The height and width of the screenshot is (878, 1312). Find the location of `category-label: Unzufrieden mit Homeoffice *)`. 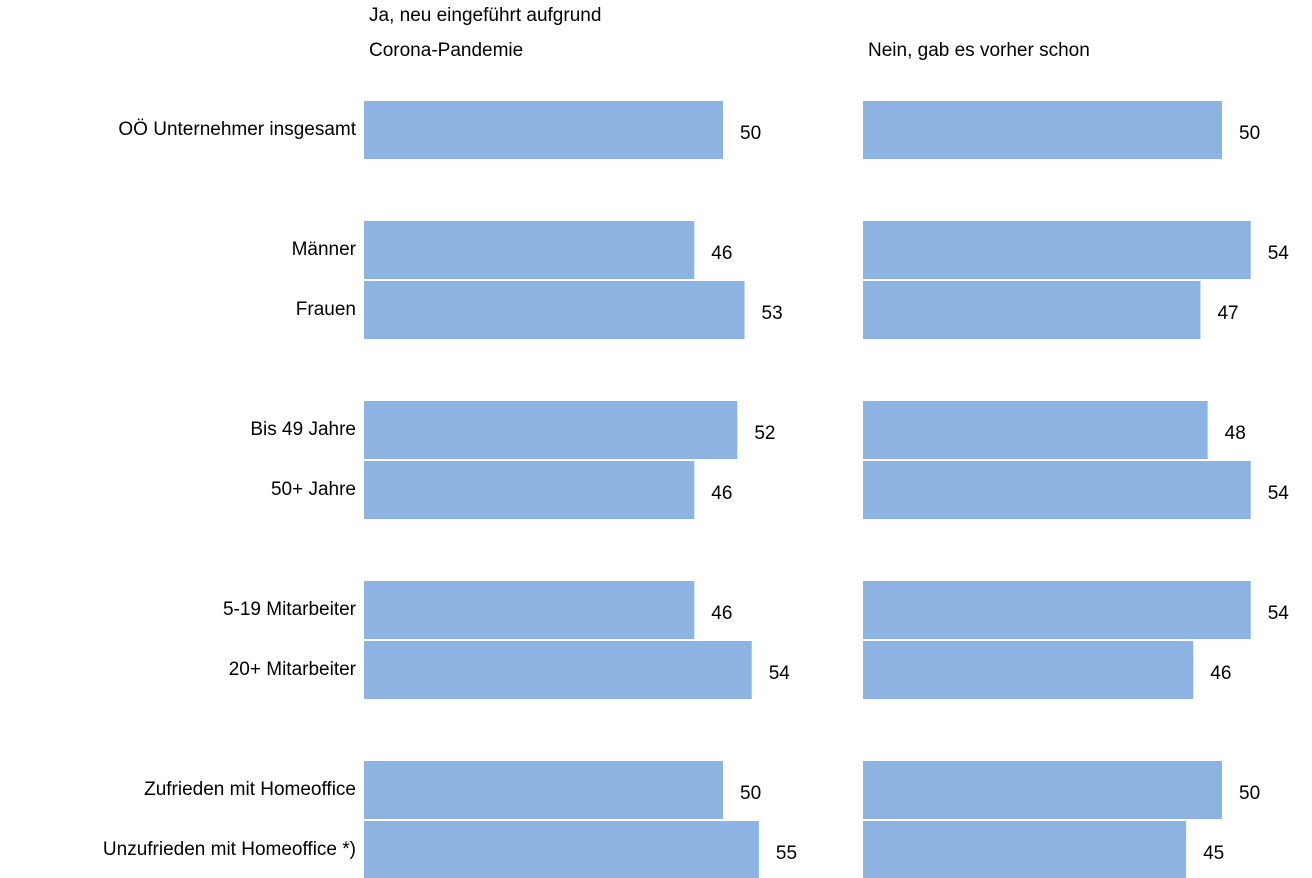

category-label: Unzufrieden mit Homeoffice *) is located at coordinates (229, 849).